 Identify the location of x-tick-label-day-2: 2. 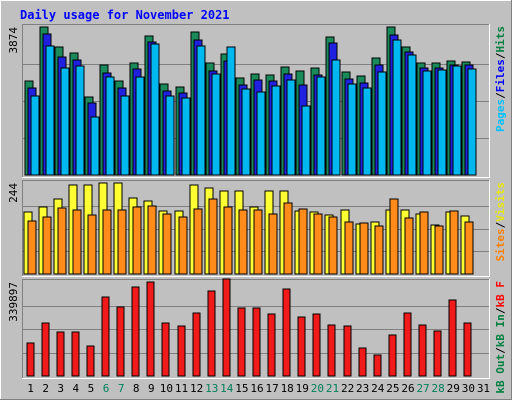
(45, 388).